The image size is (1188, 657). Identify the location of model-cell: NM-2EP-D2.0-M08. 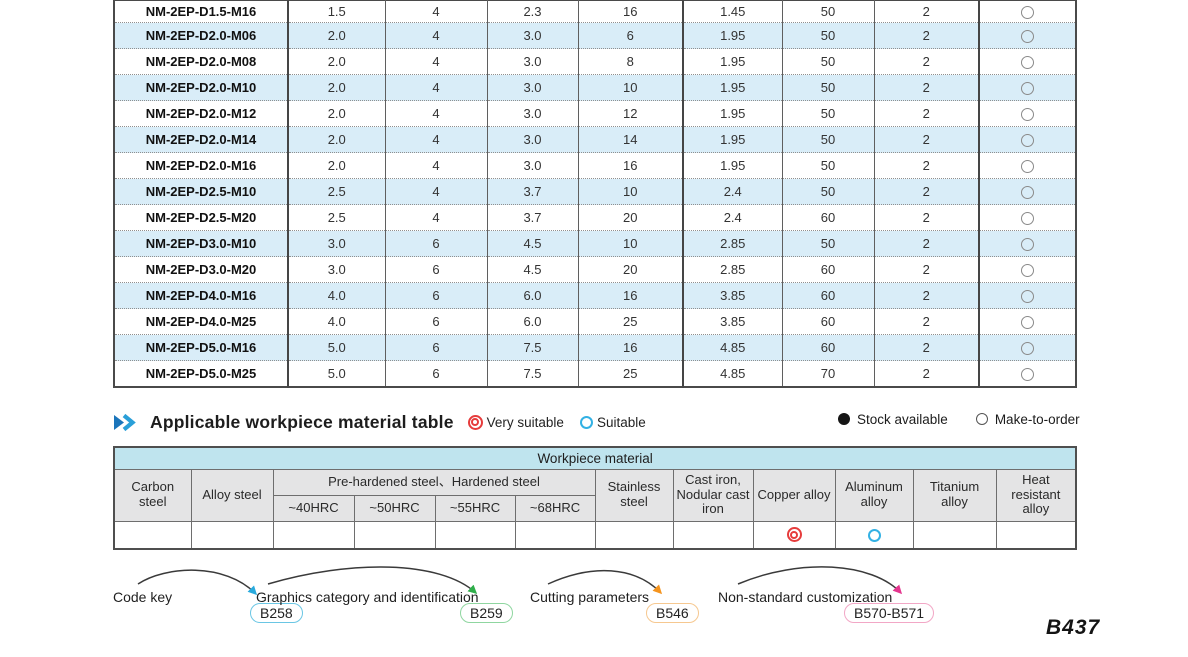
(201, 61).